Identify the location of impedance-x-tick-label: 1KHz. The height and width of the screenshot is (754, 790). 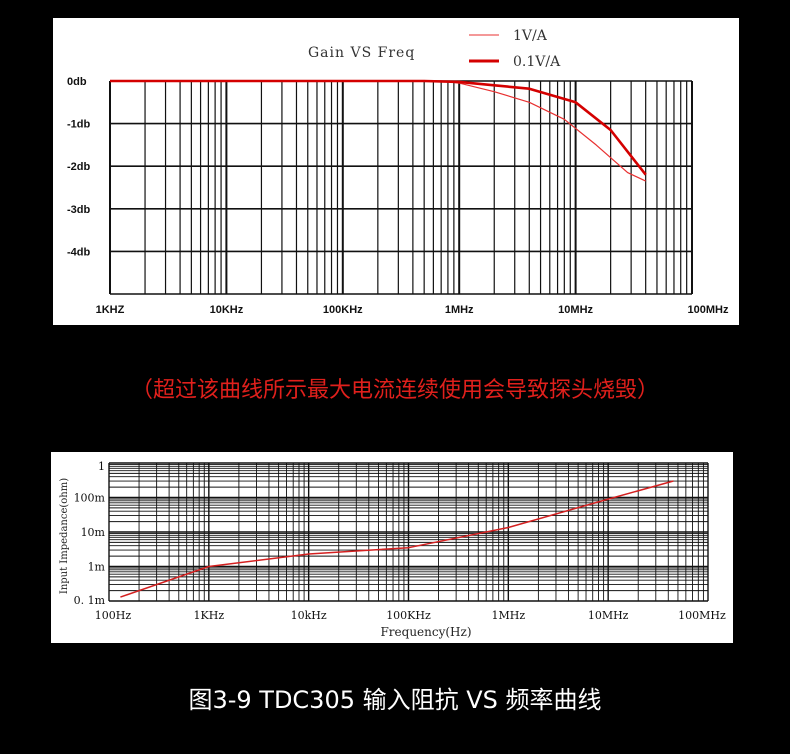
(209, 615).